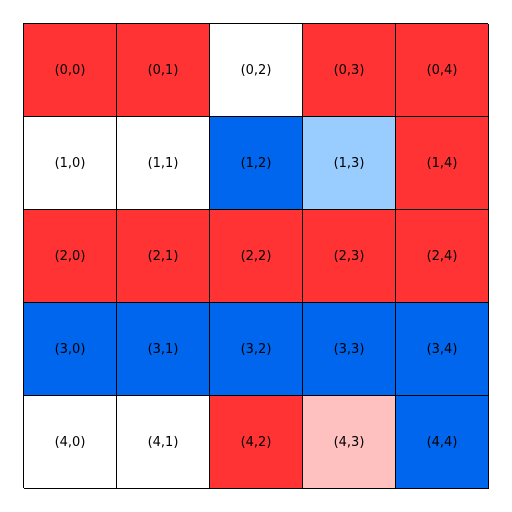  I want to click on grid-cell-2-3: (2,3), so click(349, 256).